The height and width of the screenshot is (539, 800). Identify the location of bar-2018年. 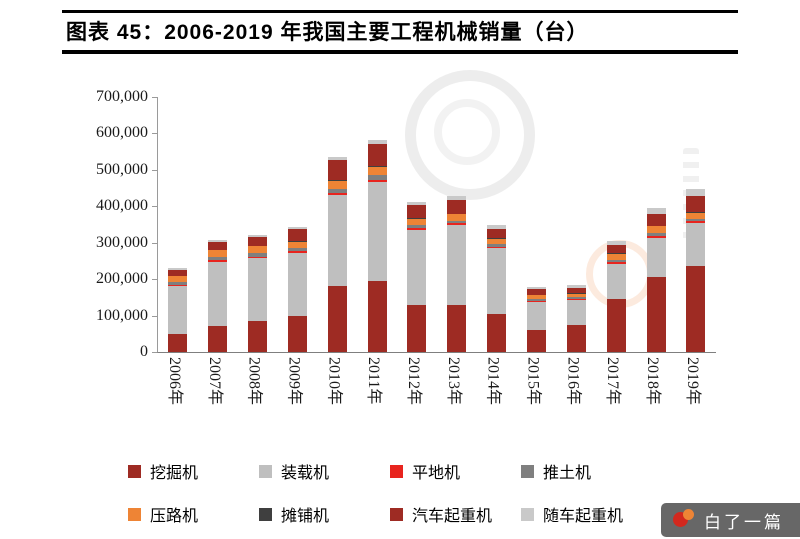
(656, 280).